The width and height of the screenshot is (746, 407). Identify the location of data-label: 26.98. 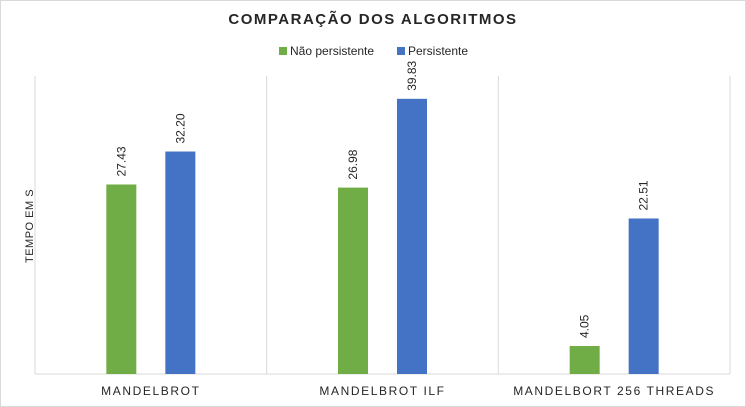
(353, 164).